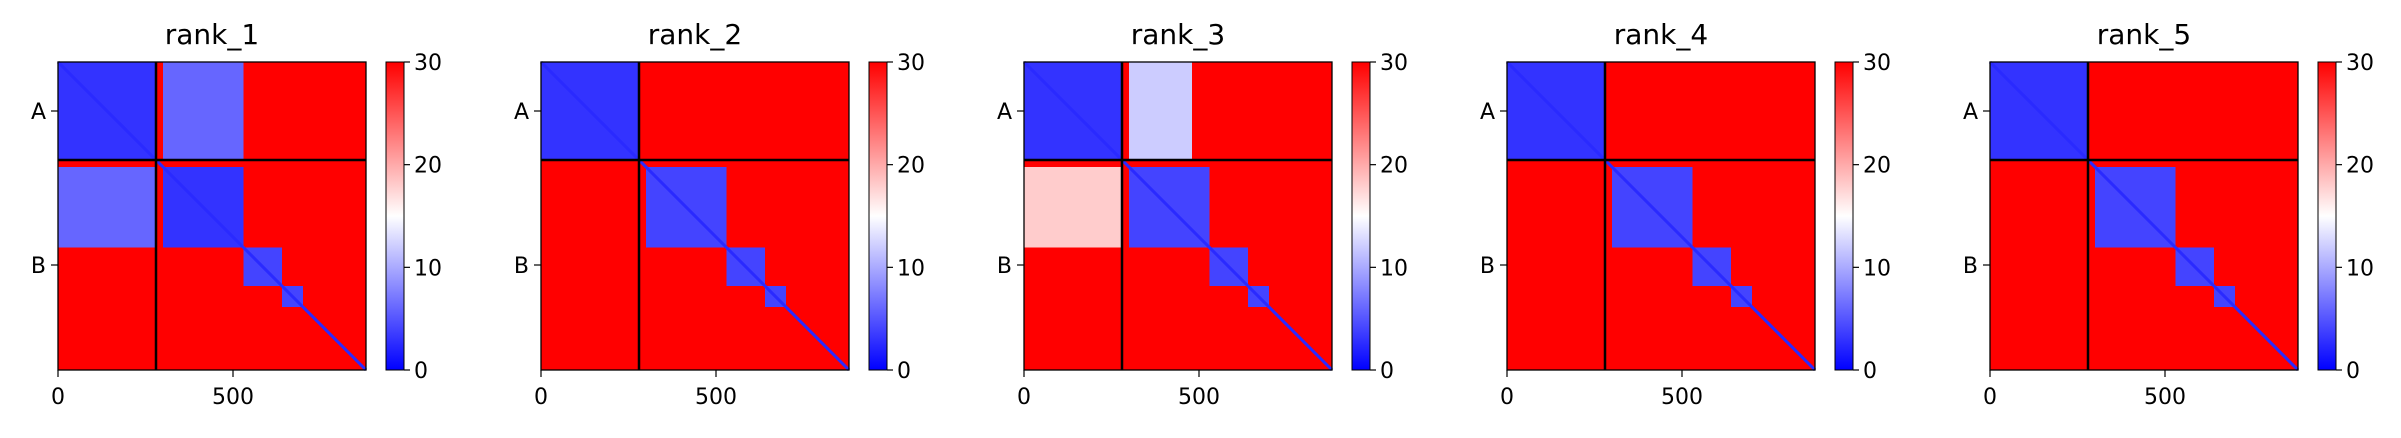 The image size is (2401, 438). I want to click on panel-title: rank_1, so click(212, 34).